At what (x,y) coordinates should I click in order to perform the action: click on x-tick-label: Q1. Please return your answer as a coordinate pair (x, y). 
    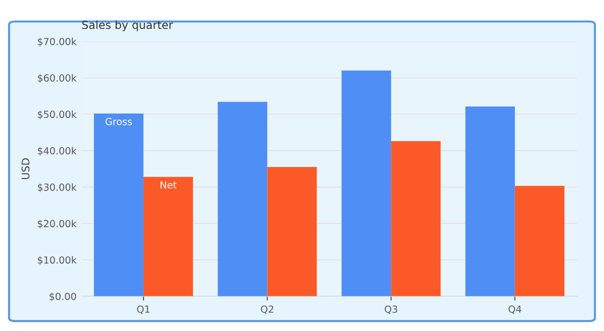
    Looking at the image, I should click on (143, 309).